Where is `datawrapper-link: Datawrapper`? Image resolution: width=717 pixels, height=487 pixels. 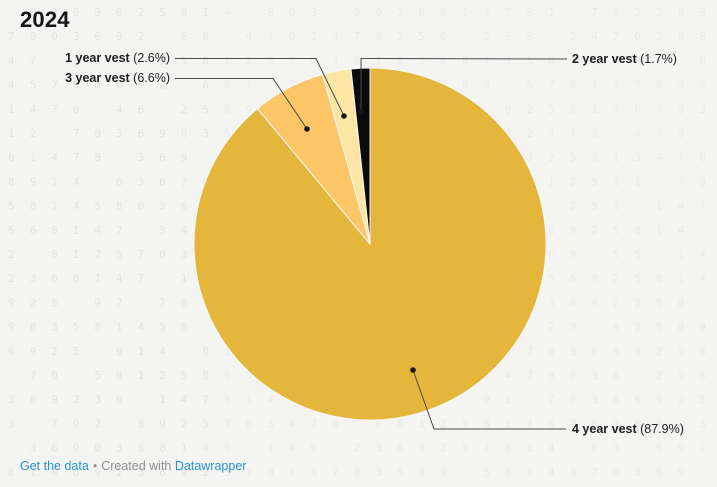 datawrapper-link: Datawrapper is located at coordinates (210, 466).